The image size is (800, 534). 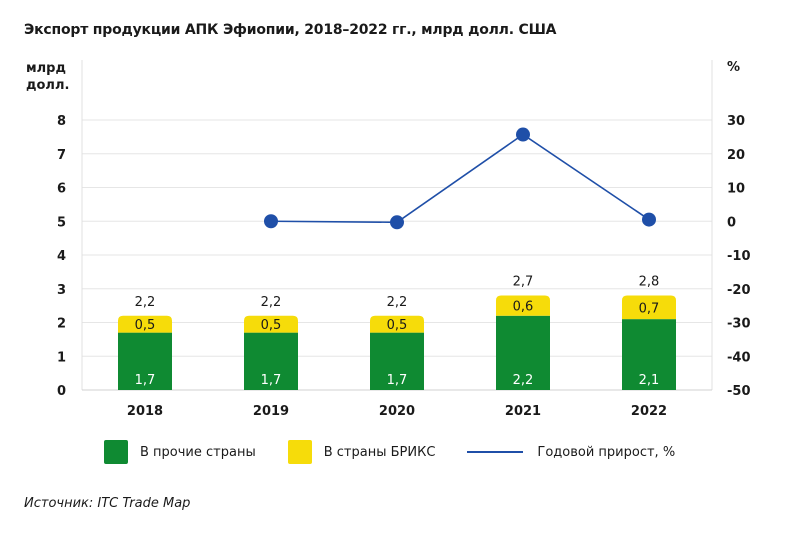 I want to click on bar-other-2018, so click(x=145, y=361).